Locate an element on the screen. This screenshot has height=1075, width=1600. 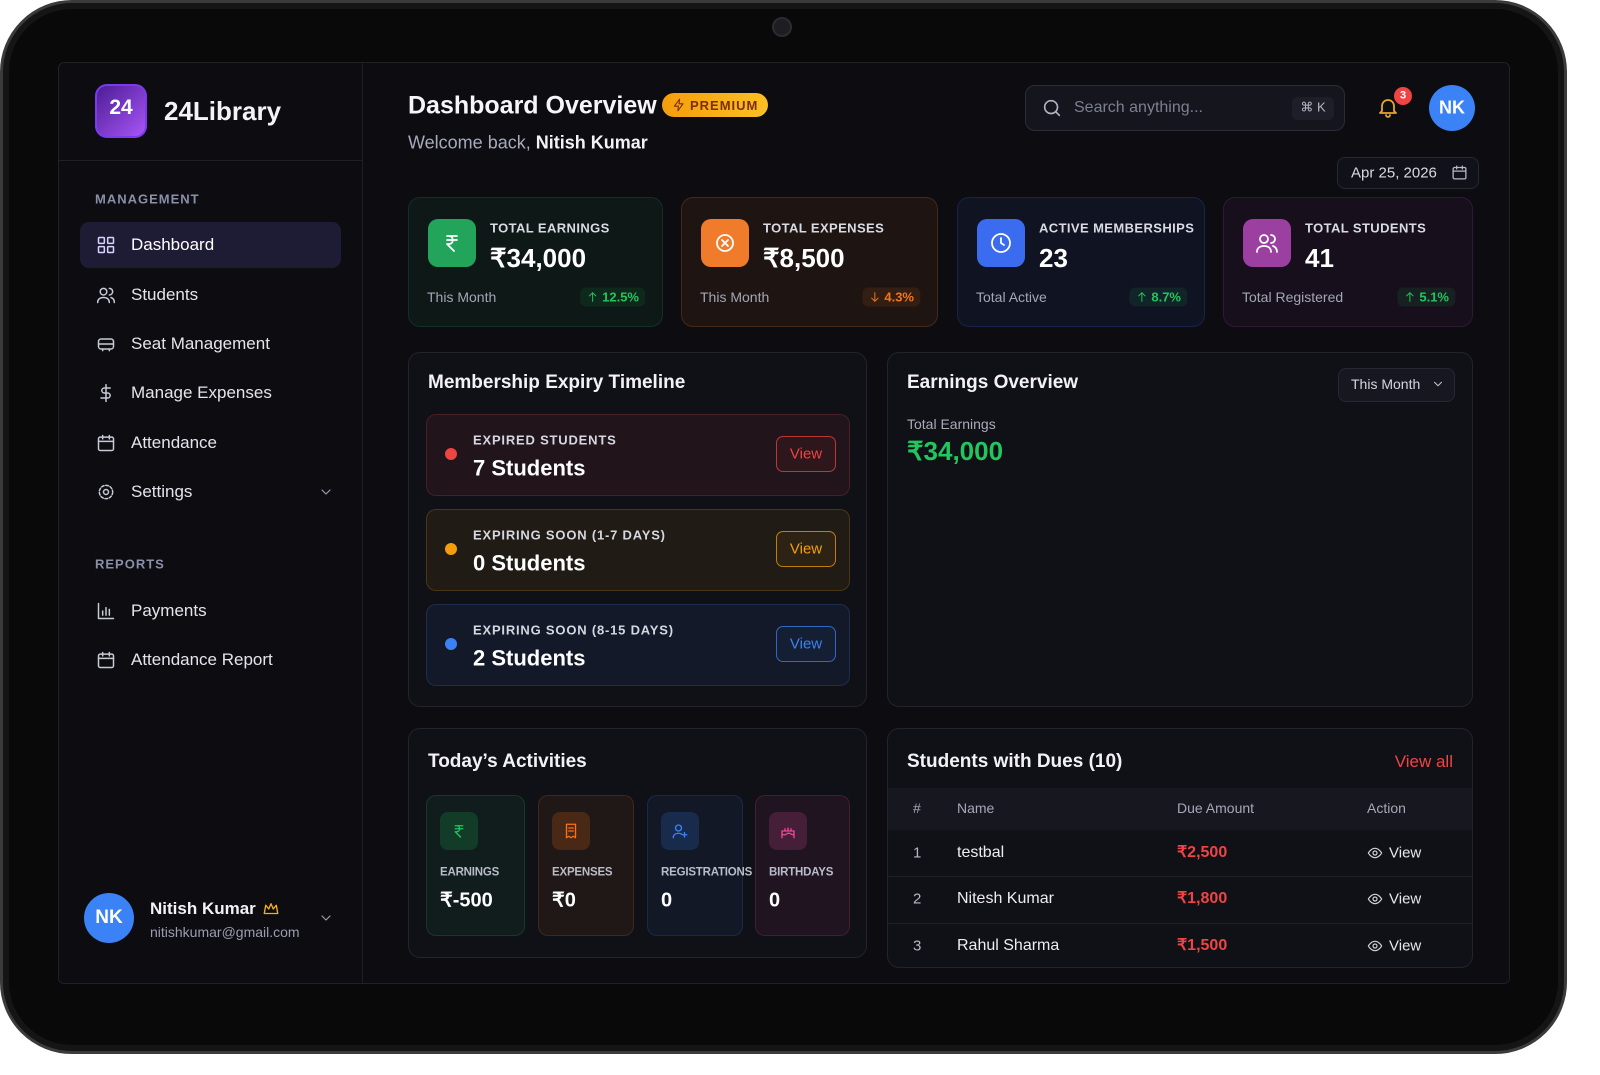
stat-change: 8.7% is located at coordinates (1158, 297).